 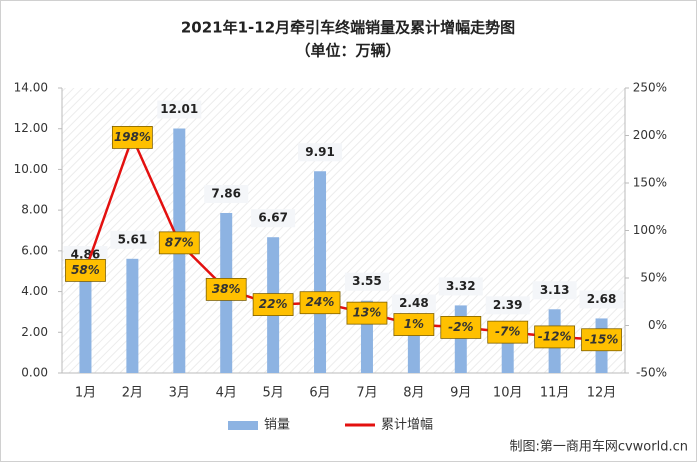 What do you see at coordinates (34, 332) in the screenshot?
I see `y-tick-label: 2.00` at bounding box center [34, 332].